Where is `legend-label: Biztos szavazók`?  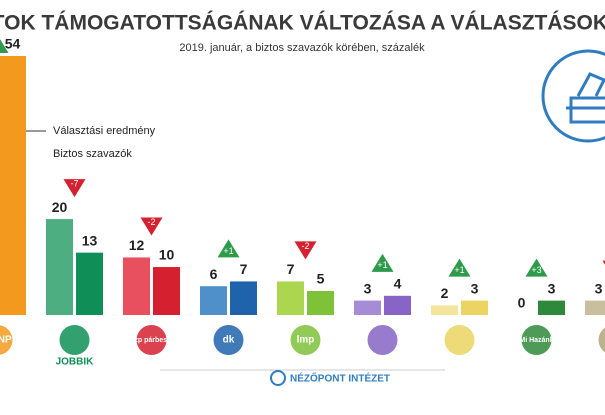 legend-label: Biztos szavazók is located at coordinates (92, 154).